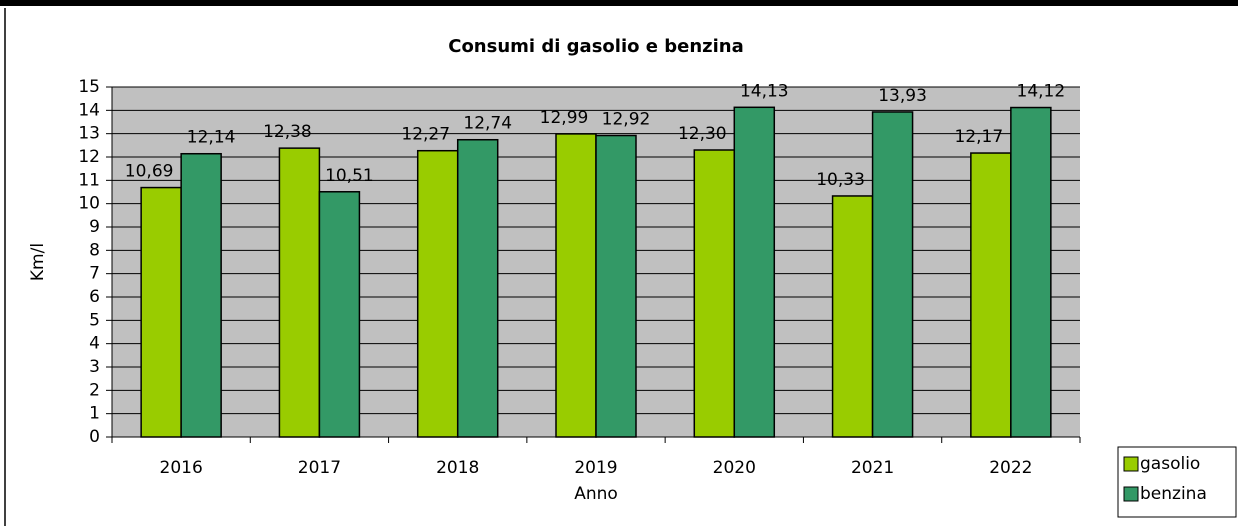  Describe the element at coordinates (979, 137) in the screenshot. I see `value-label: 12,17` at that location.